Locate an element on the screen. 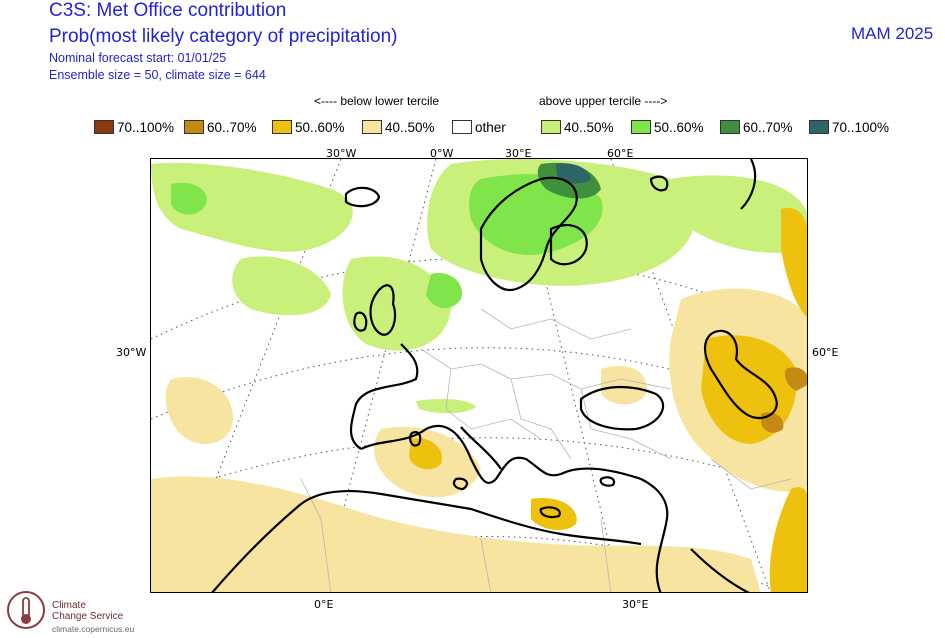 This screenshot has width=945, height=638. lon-label-top-0w: 0°W is located at coordinates (442, 153).